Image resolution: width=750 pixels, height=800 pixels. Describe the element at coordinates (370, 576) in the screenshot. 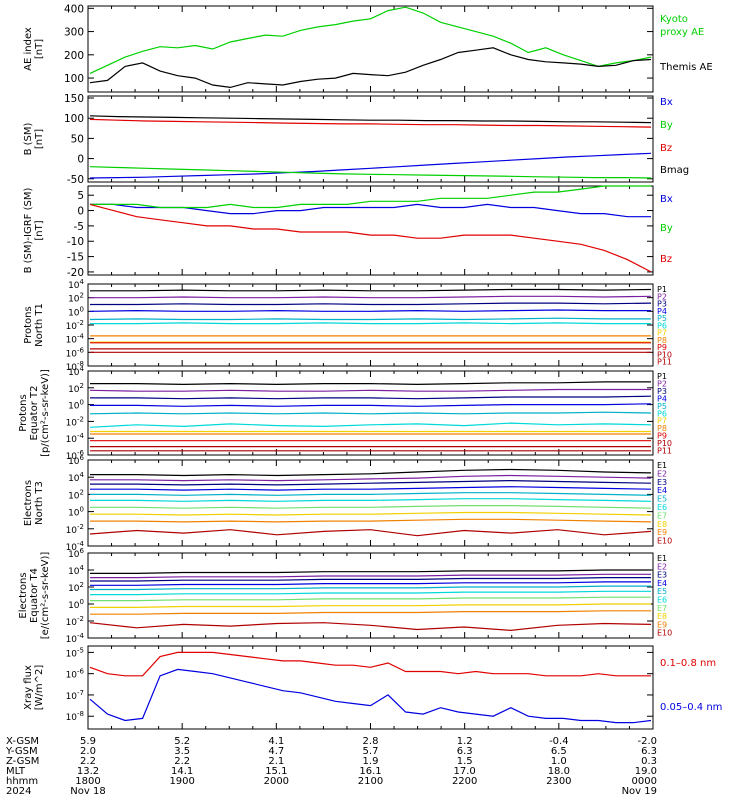

I see `series-eeq-e2` at that location.